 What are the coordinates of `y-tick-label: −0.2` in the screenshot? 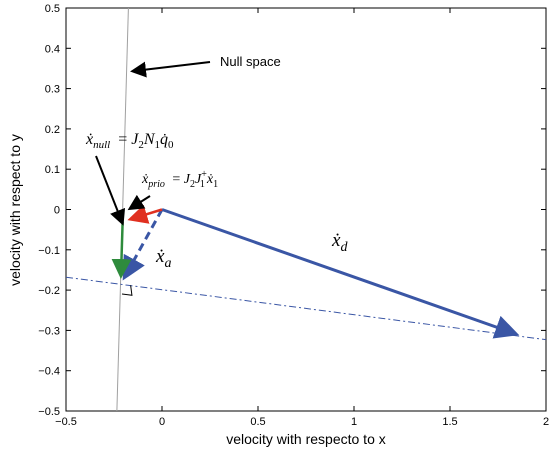 It's located at (49, 291).